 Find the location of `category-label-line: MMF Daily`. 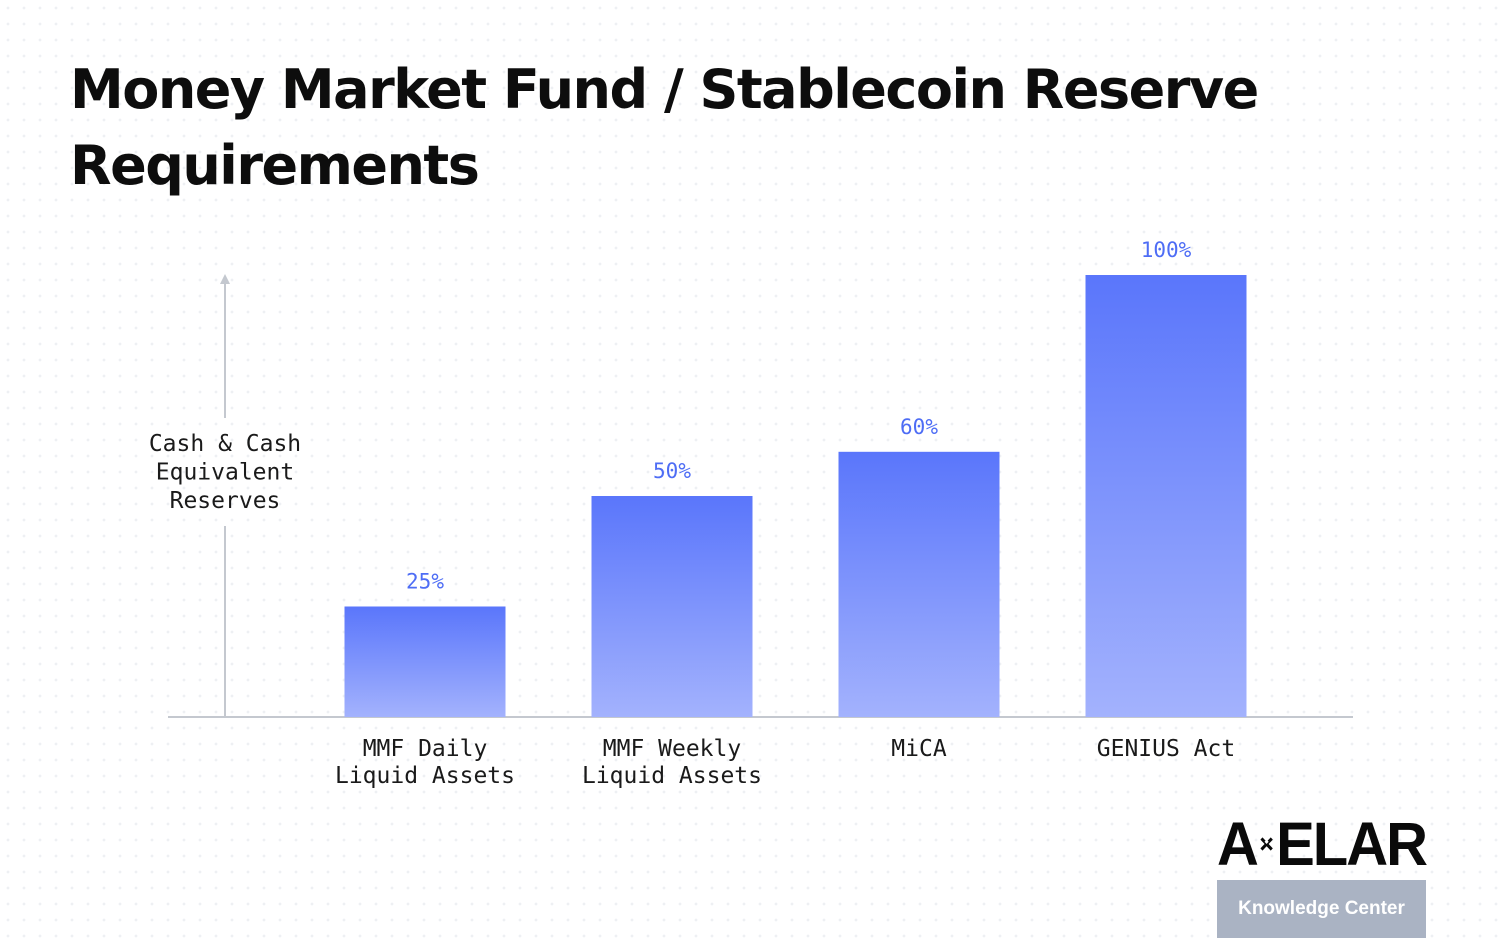

category-label-line: MMF Daily is located at coordinates (425, 749).